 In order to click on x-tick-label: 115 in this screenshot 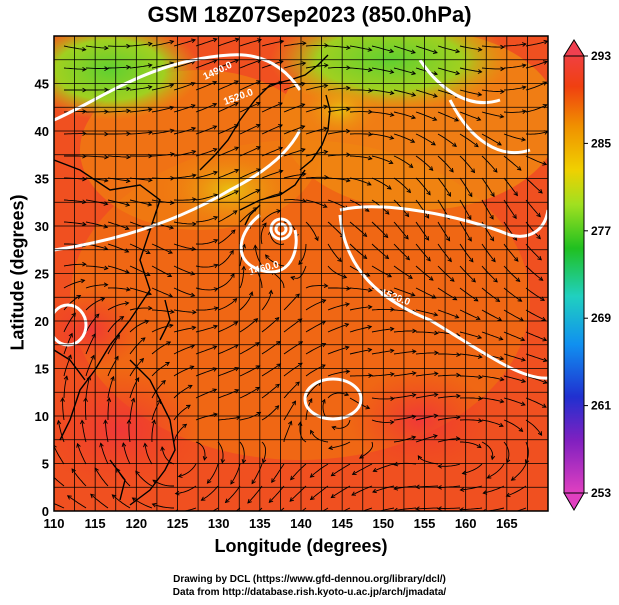, I will do `click(95, 523)`.